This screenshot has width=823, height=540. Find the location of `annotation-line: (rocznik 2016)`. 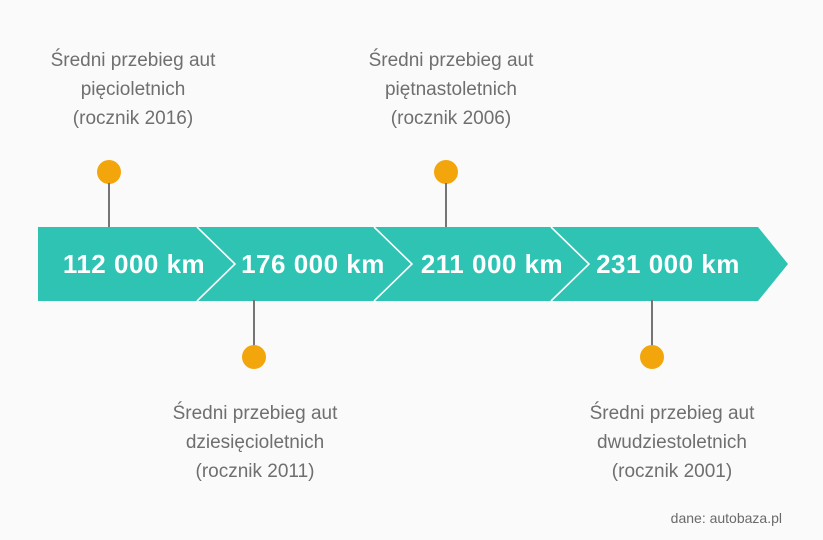

annotation-line: (rocznik 2016) is located at coordinates (133, 118).